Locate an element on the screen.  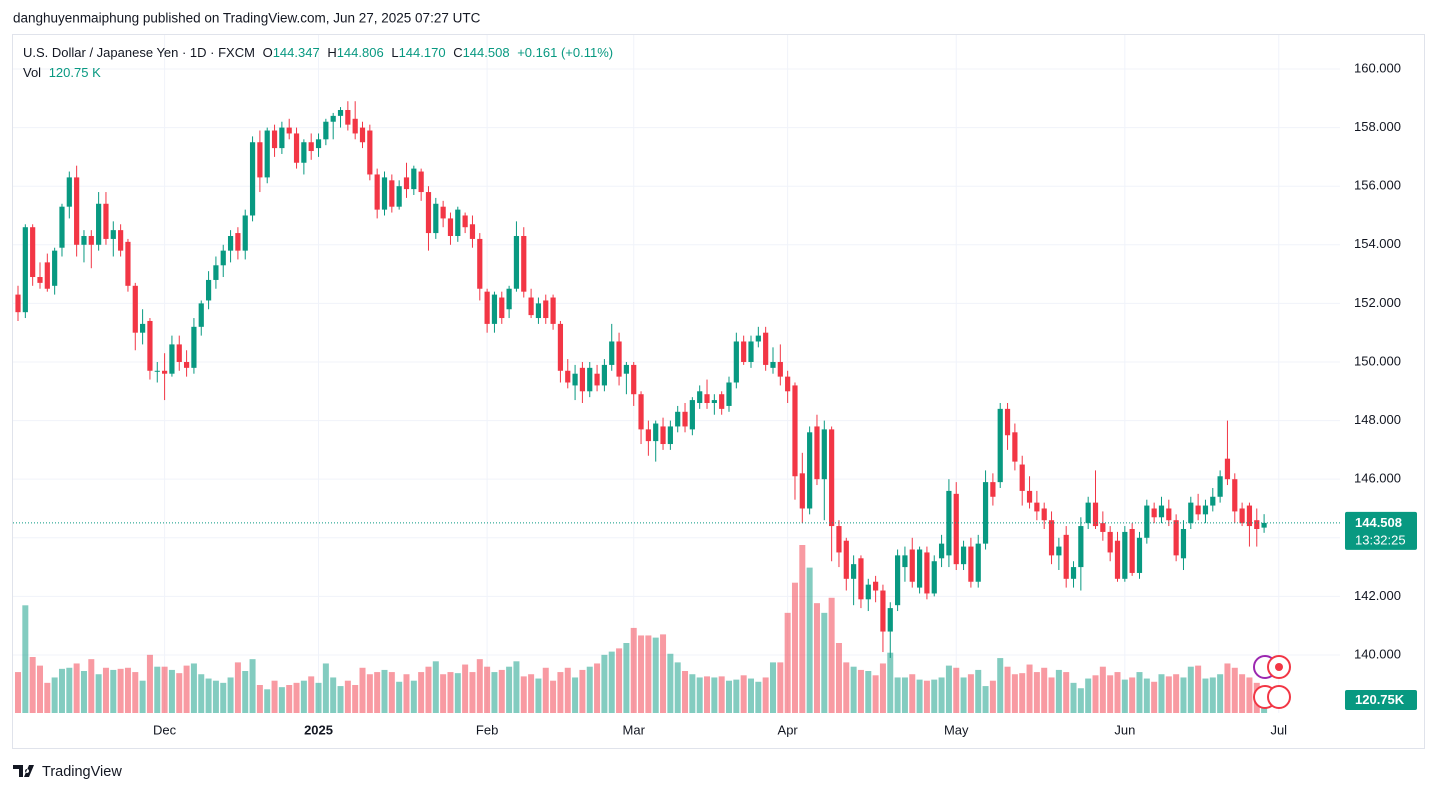
legend-key: H is located at coordinates (331, 52).